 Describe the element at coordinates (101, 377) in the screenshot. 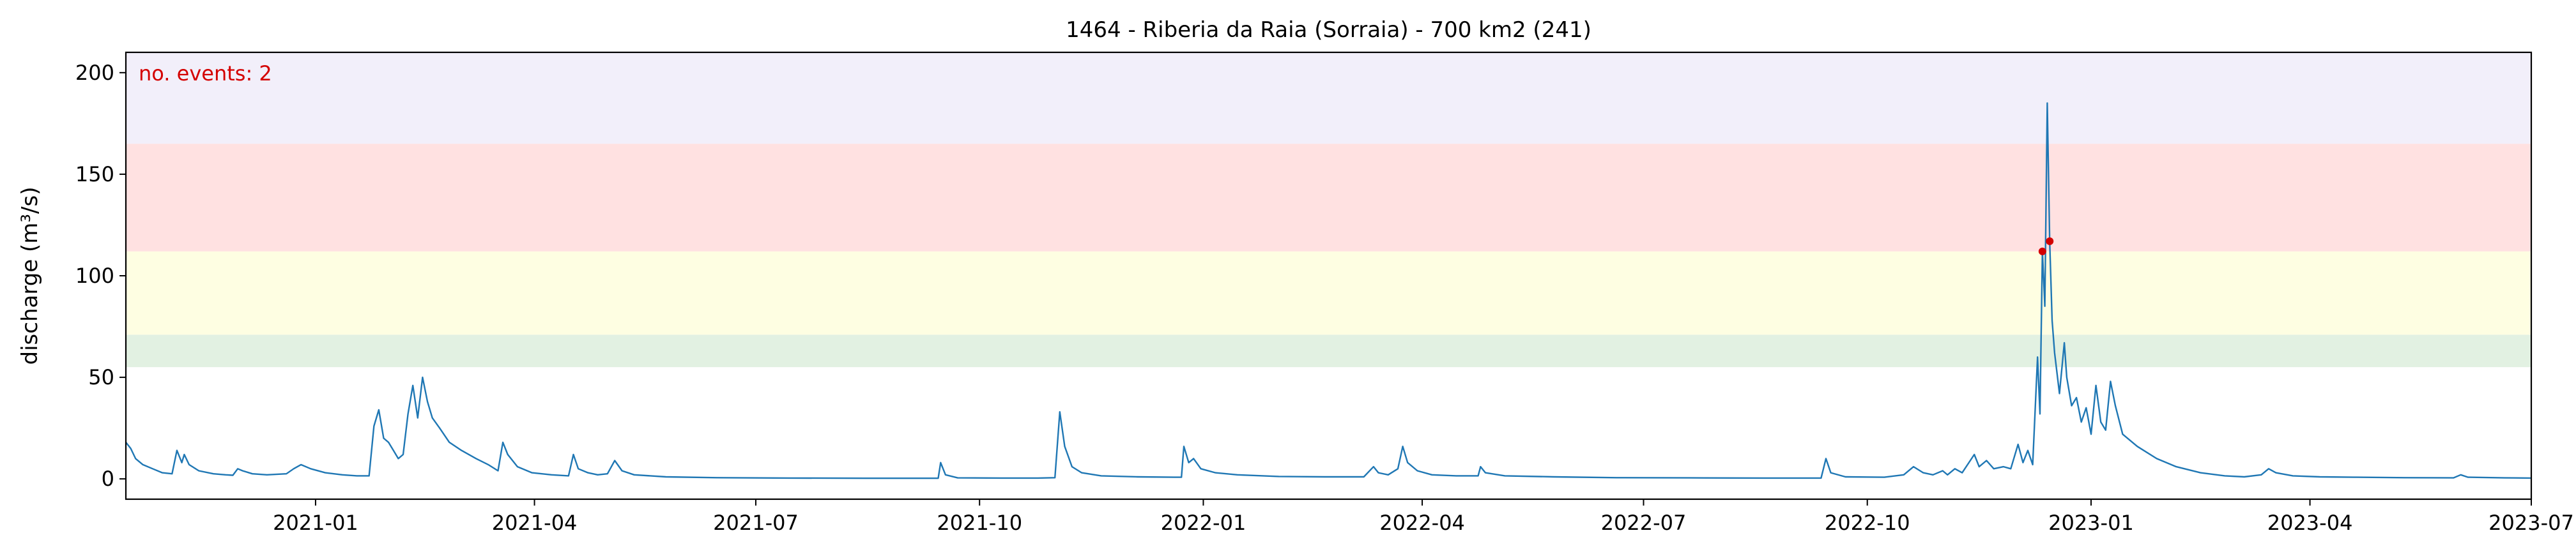

I see `y-tick-label-2: 50` at that location.